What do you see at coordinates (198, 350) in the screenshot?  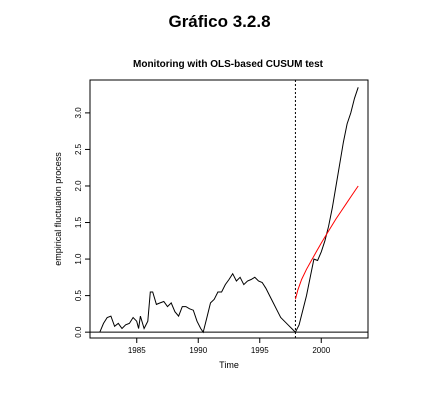 I see `x-tick-label: 1990` at bounding box center [198, 350].